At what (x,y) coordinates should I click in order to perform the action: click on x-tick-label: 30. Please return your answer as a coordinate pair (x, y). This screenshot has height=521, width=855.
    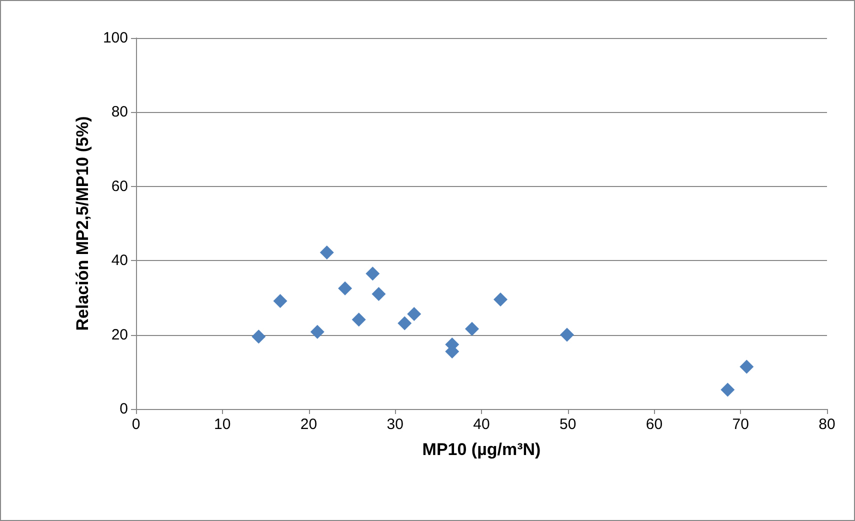
    Looking at the image, I should click on (395, 424).